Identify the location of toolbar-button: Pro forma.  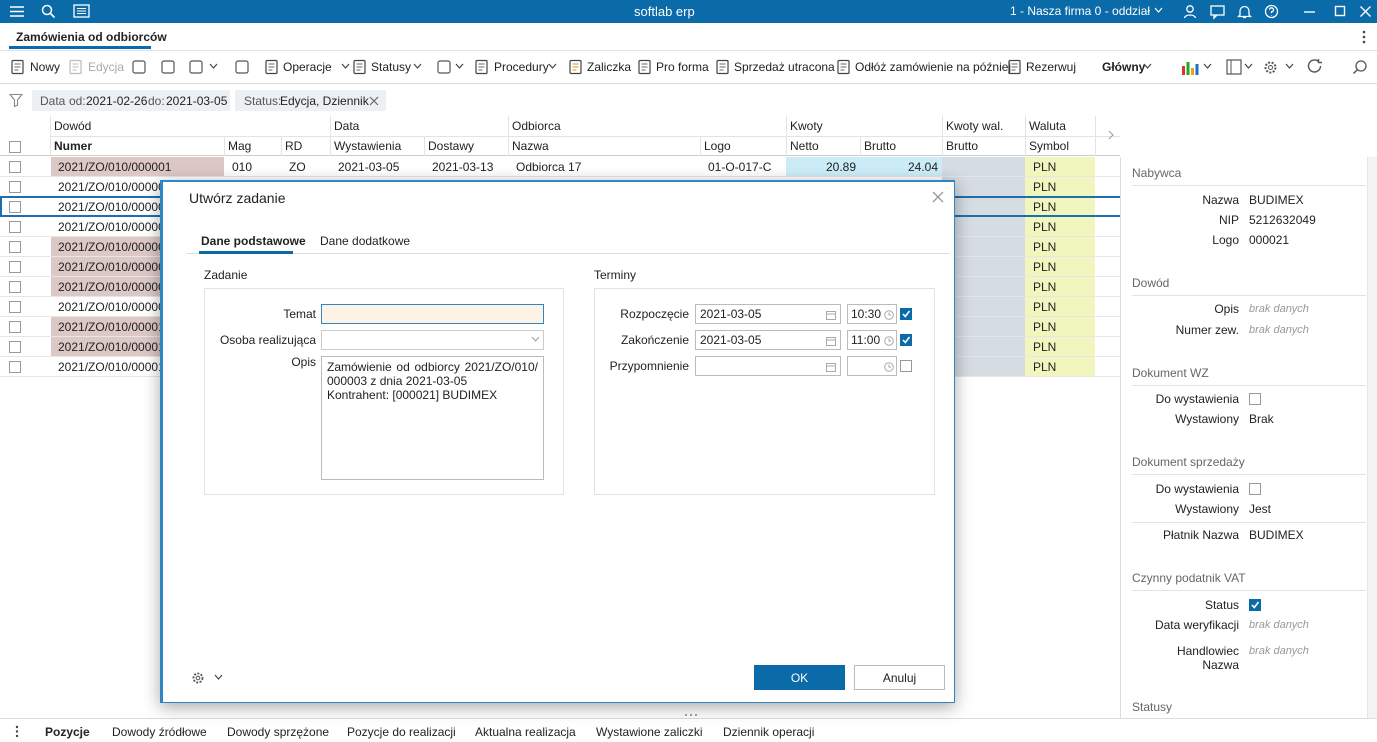
(682, 67).